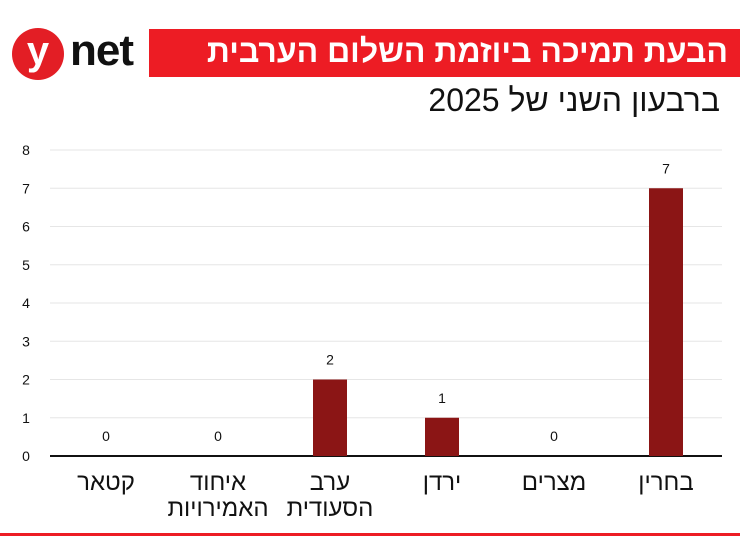 The height and width of the screenshot is (538, 740). Describe the element at coordinates (330, 360) in the screenshot. I see `data-label: 2` at that location.